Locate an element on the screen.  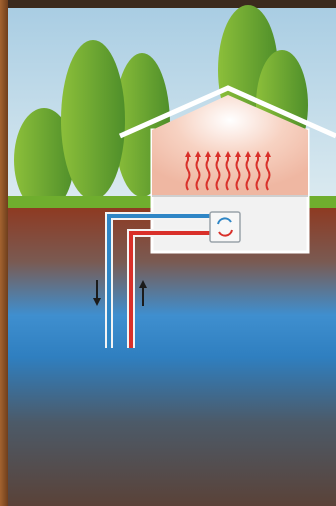
heat-arrowheads is located at coordinates (228, 154).